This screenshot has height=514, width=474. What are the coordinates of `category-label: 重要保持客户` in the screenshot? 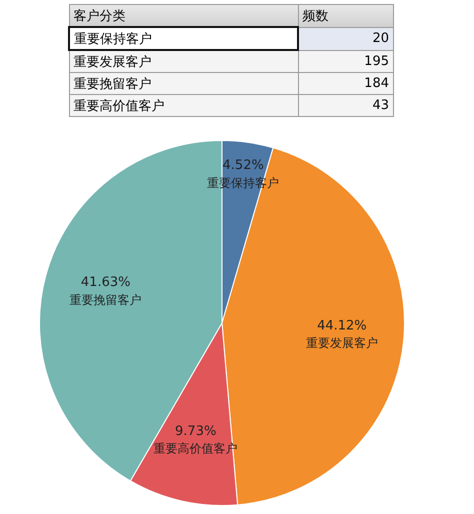 It's located at (183, 38).